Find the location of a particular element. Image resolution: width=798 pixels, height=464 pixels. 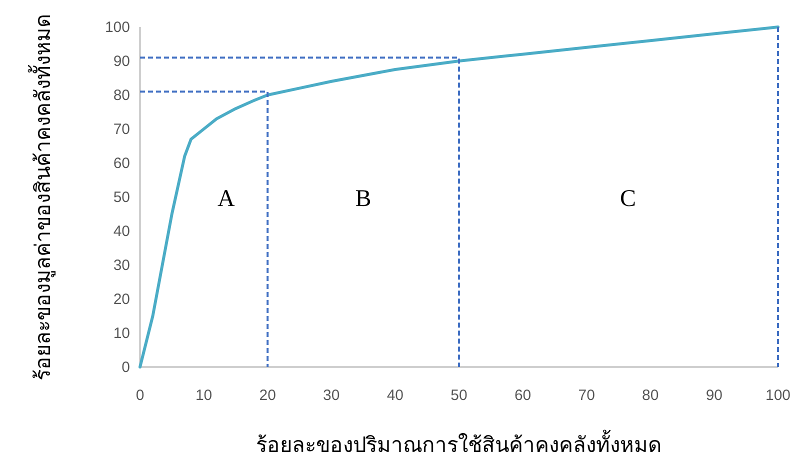

x-tick-label: 30 is located at coordinates (331, 395).